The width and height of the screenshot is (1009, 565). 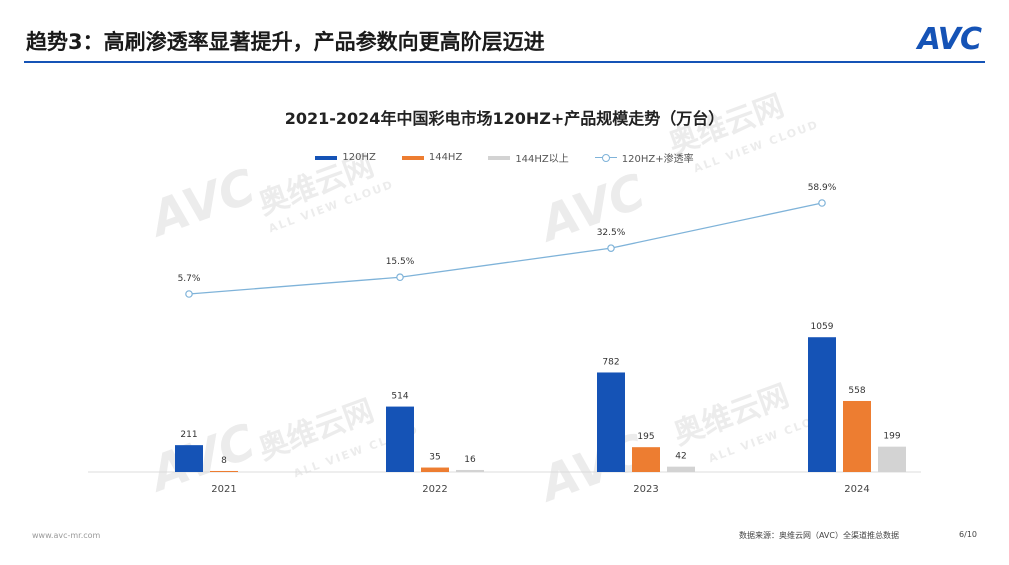 What do you see at coordinates (610, 362) in the screenshot?
I see `bar-value-label: 782` at bounding box center [610, 362].